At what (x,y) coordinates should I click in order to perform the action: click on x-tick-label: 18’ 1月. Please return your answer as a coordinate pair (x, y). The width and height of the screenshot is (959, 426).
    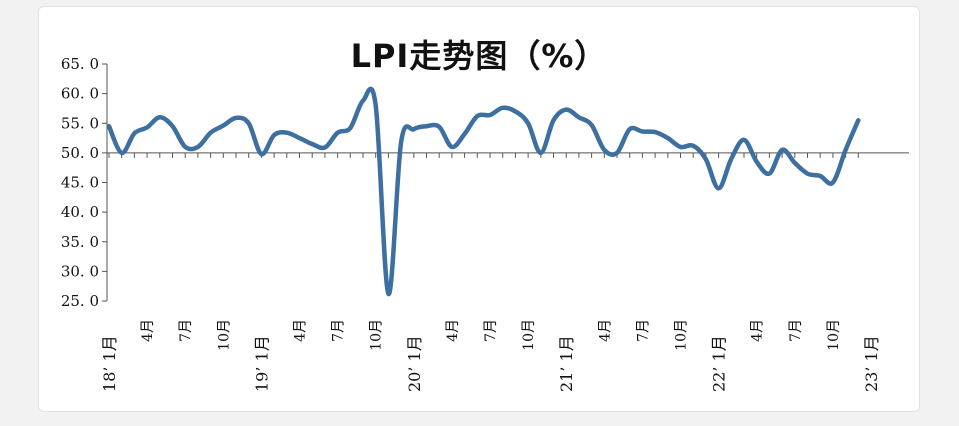
    Looking at the image, I should click on (109, 363).